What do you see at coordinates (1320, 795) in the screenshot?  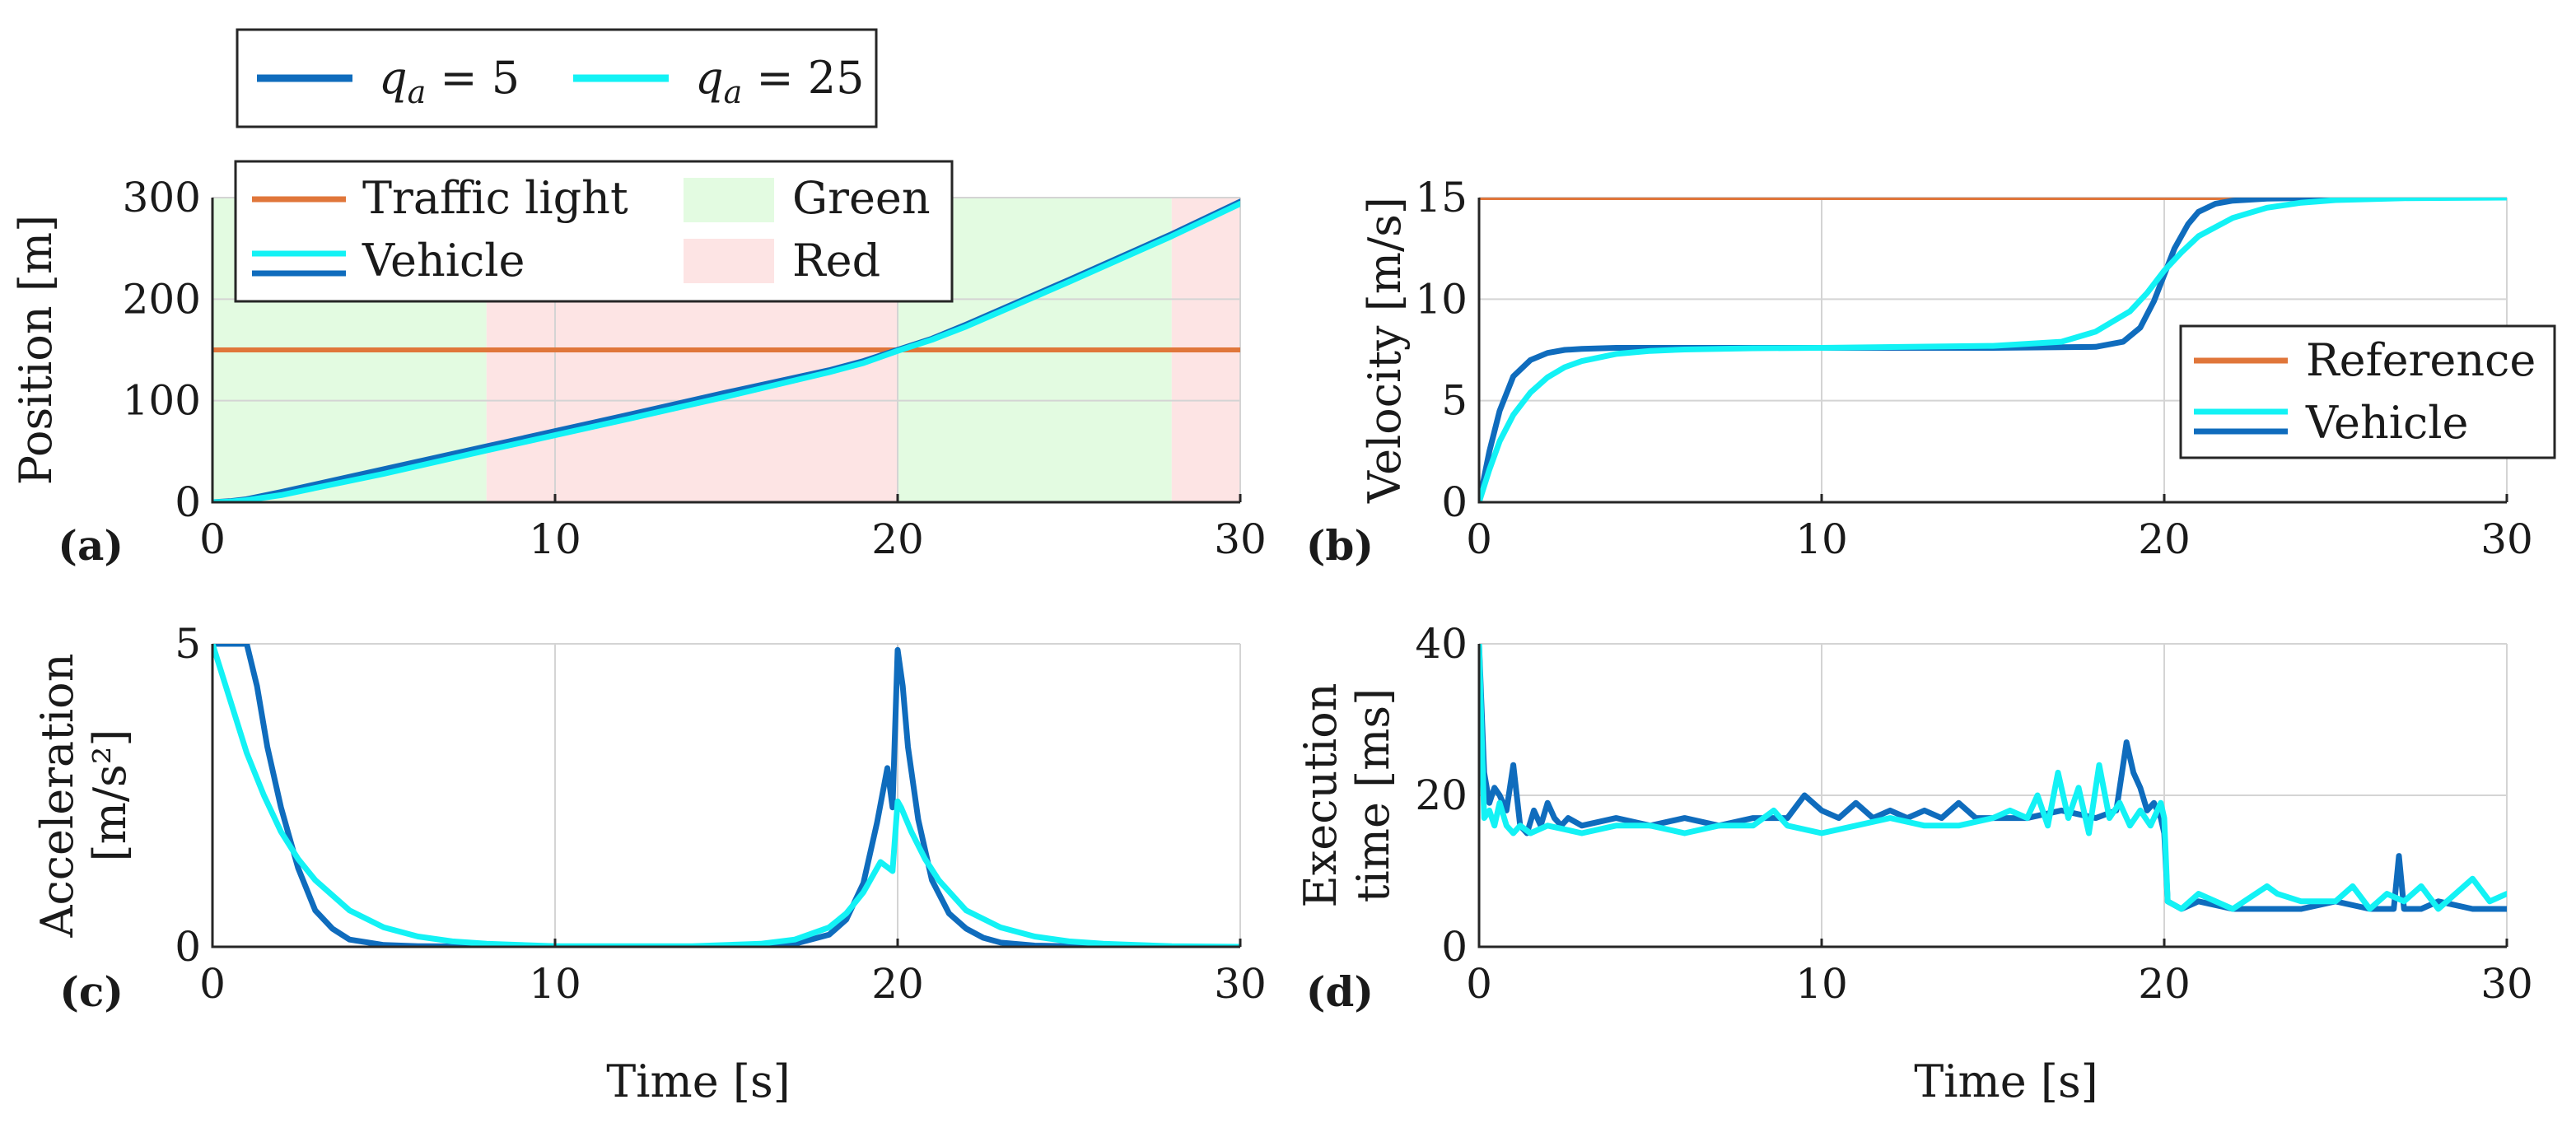 I see `y-axis-label-line: Execution` at bounding box center [1320, 795].